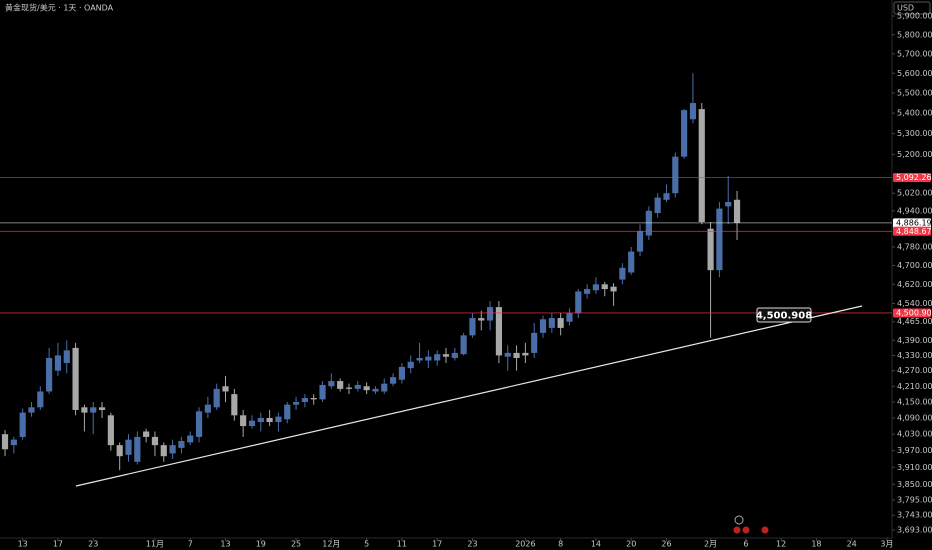 This screenshot has width=932, height=550. What do you see at coordinates (914, 340) in the screenshot?
I see `y-tick-label: 4,390.000` at bounding box center [914, 340].